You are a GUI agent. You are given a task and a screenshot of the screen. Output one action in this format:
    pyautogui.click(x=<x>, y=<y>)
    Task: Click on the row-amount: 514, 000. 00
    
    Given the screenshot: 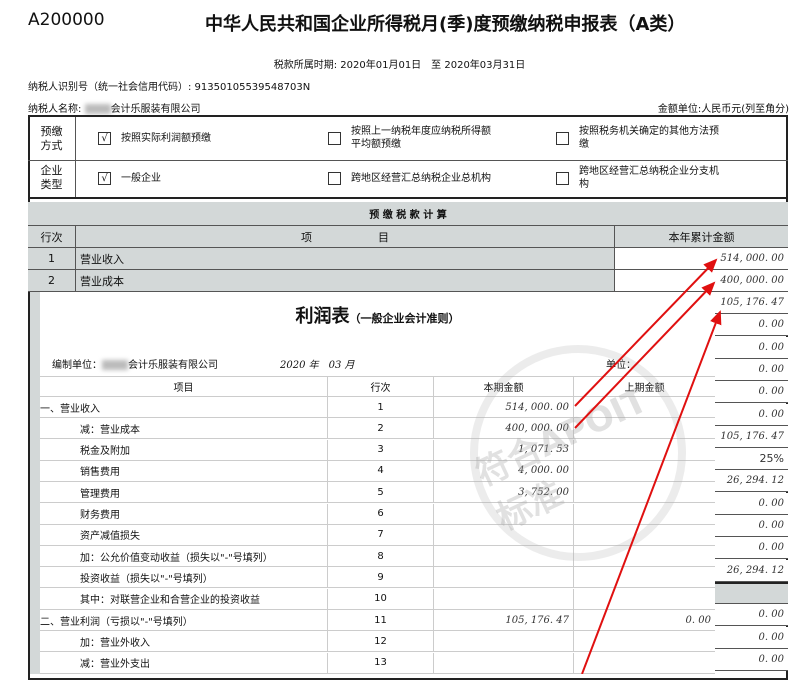 What is the action you would take?
    pyautogui.click(x=701, y=258)
    